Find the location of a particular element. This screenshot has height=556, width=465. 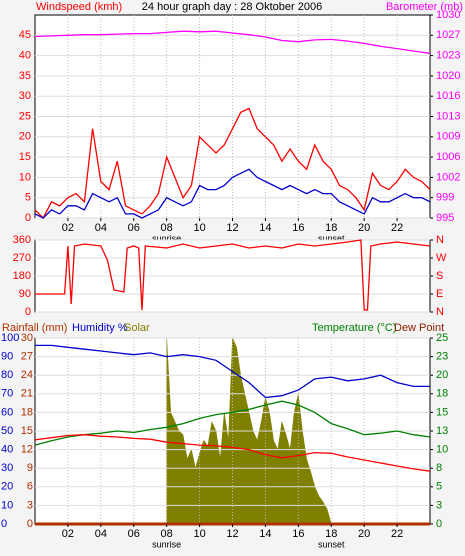

y-tick-label: 25 is located at coordinates (25, 116).